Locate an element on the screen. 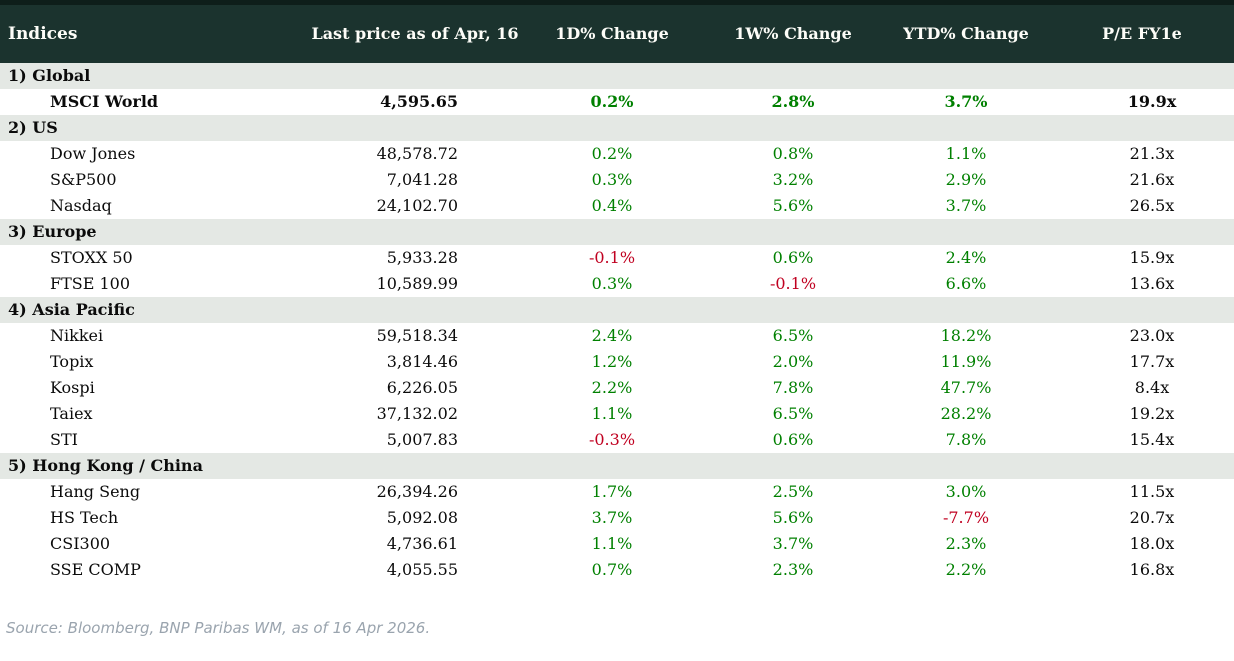 This screenshot has height=661, width=1234. table-row: MSCI World 4,595.65 0.2% 2.8% 3.7% 19.9x is located at coordinates (617, 101).